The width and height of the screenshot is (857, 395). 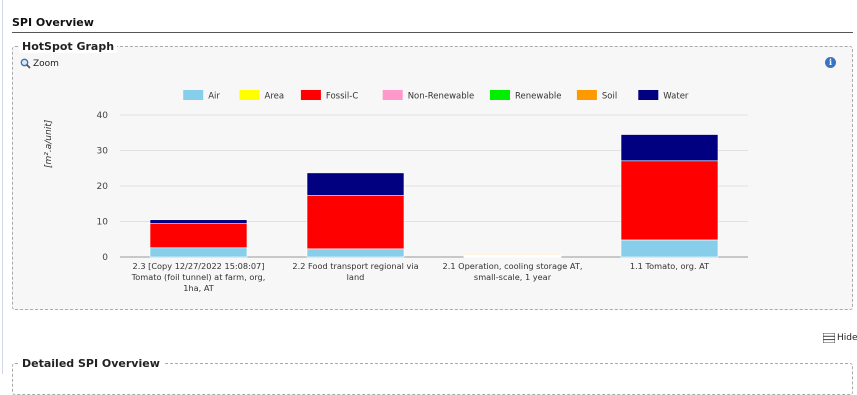 I want to click on page-title: SPI Overview, so click(x=53, y=22).